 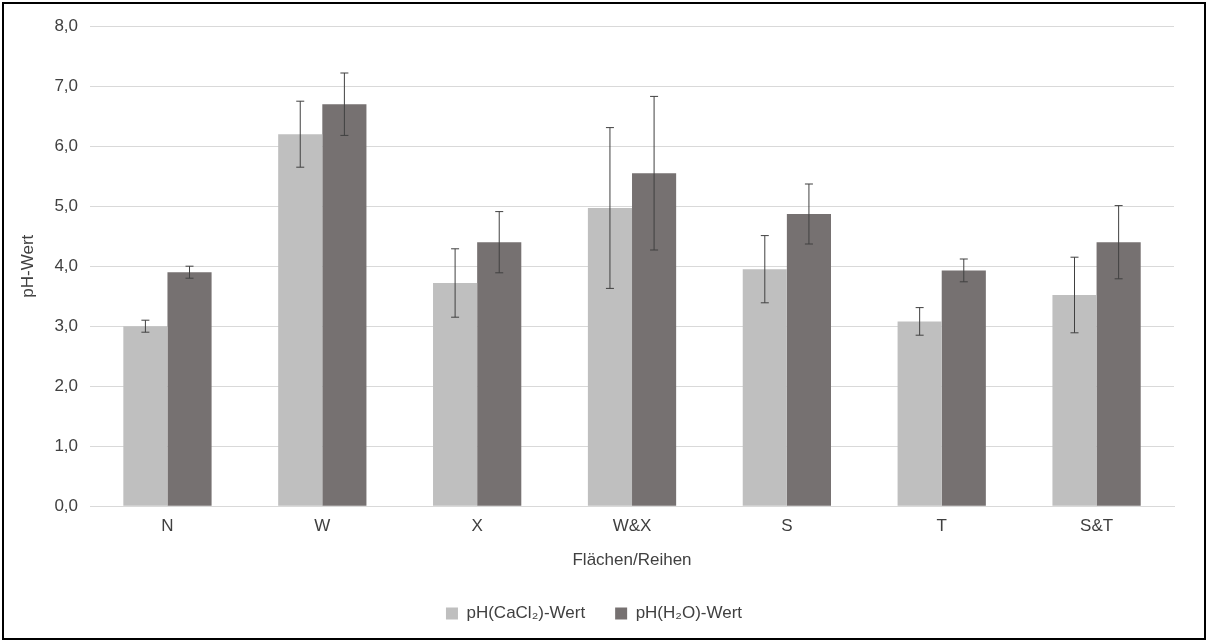 I want to click on y-tick-label: 3,0, so click(x=66, y=325).